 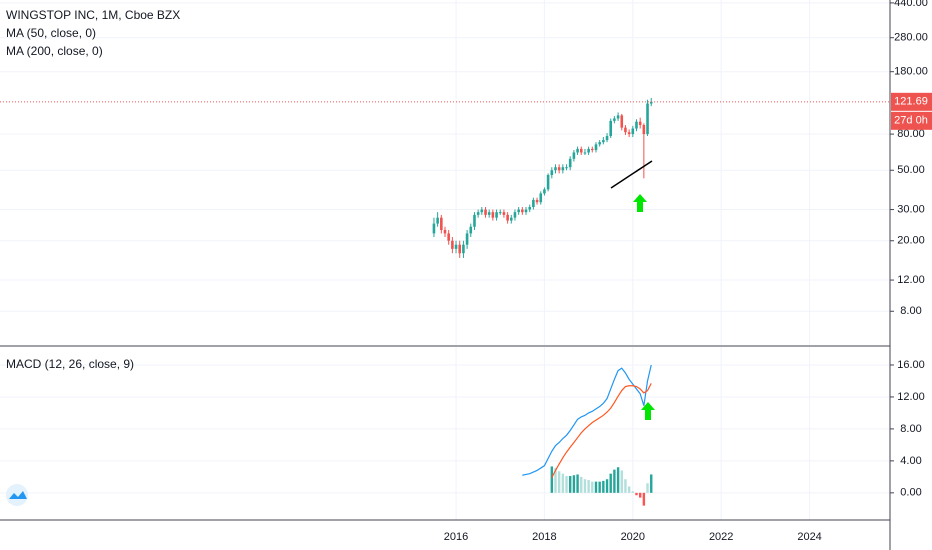 What do you see at coordinates (911, 209) in the screenshot?
I see `y-tick-label: 30.00` at bounding box center [911, 209].